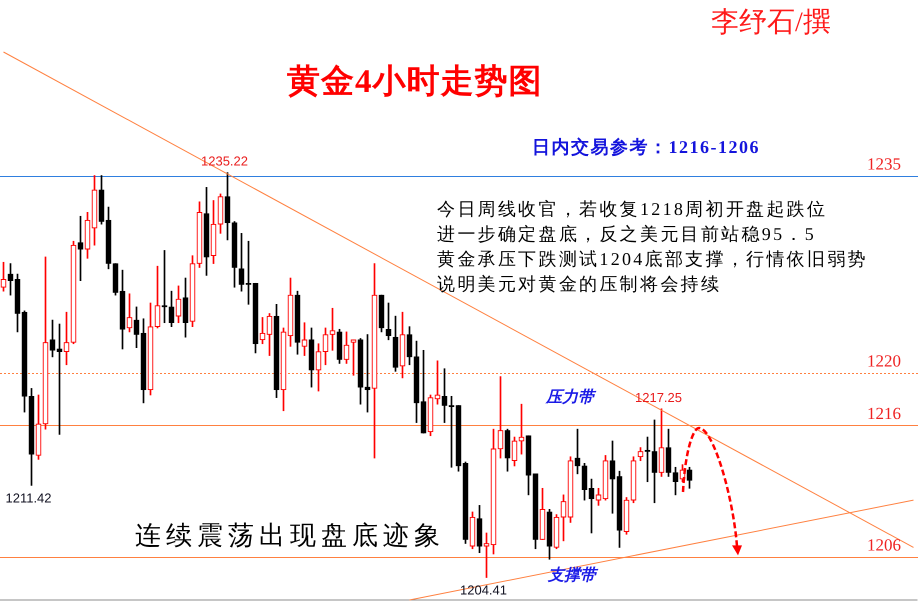 The image size is (918, 610). I want to click on ref-line-label: 1235, so click(884, 164).